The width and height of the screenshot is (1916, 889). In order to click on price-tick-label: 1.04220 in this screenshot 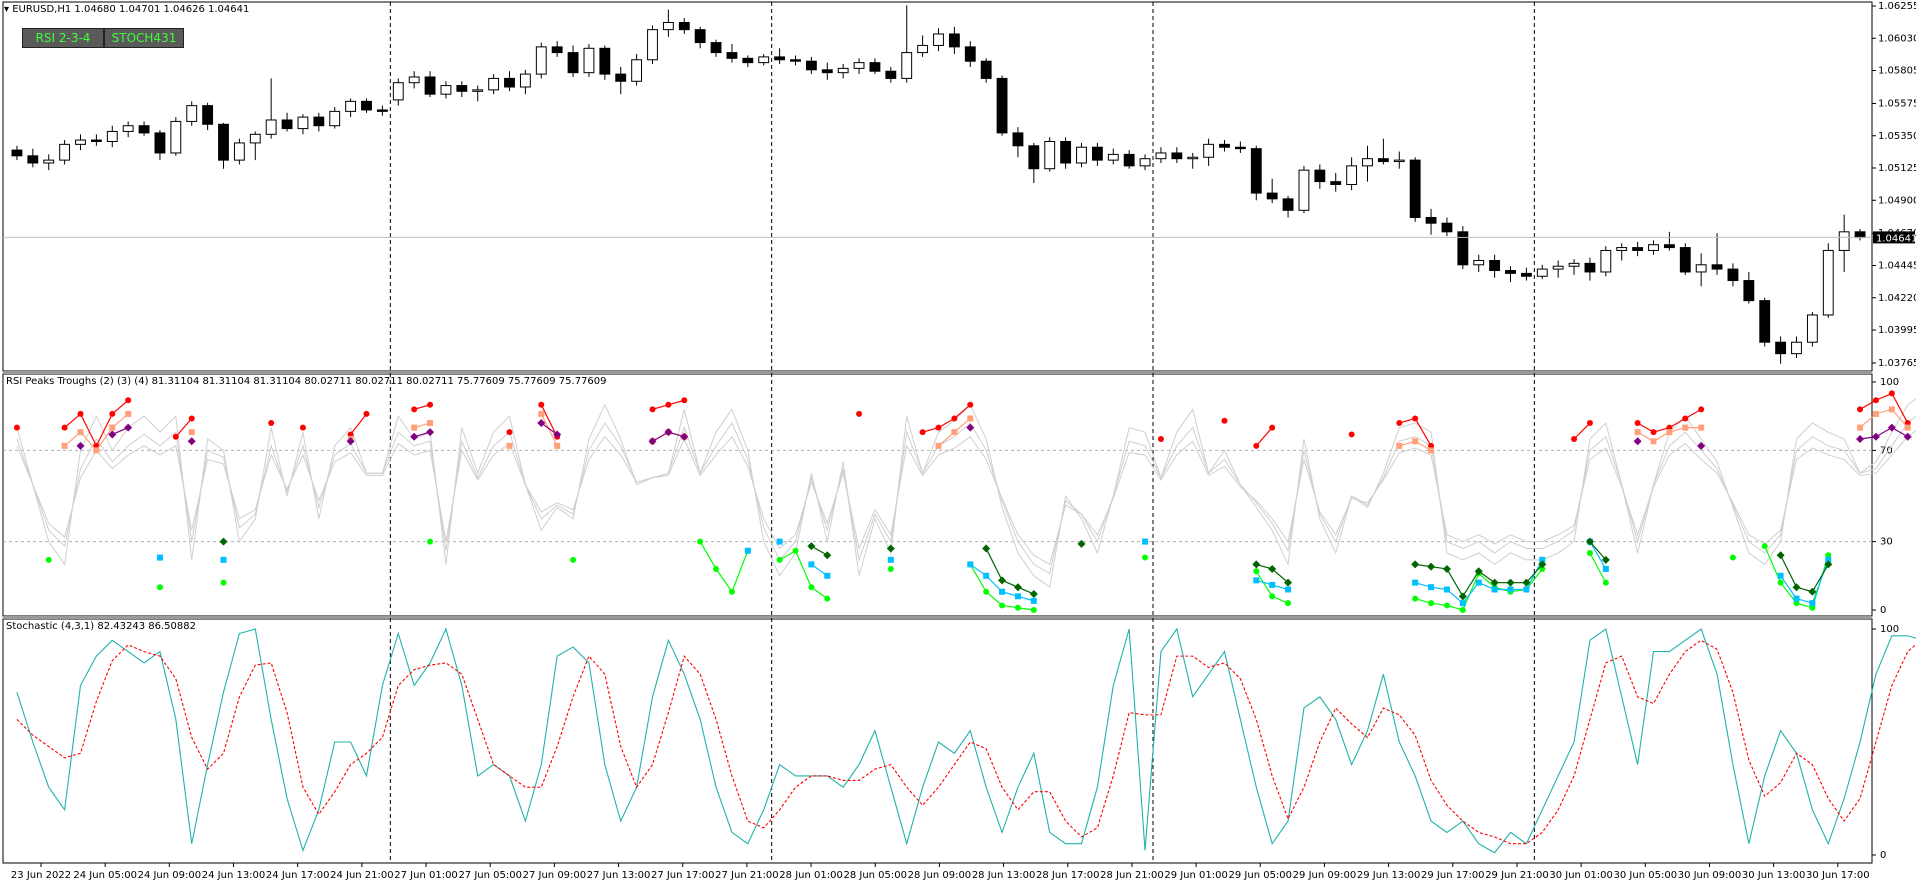, I will do `click(1897, 298)`.